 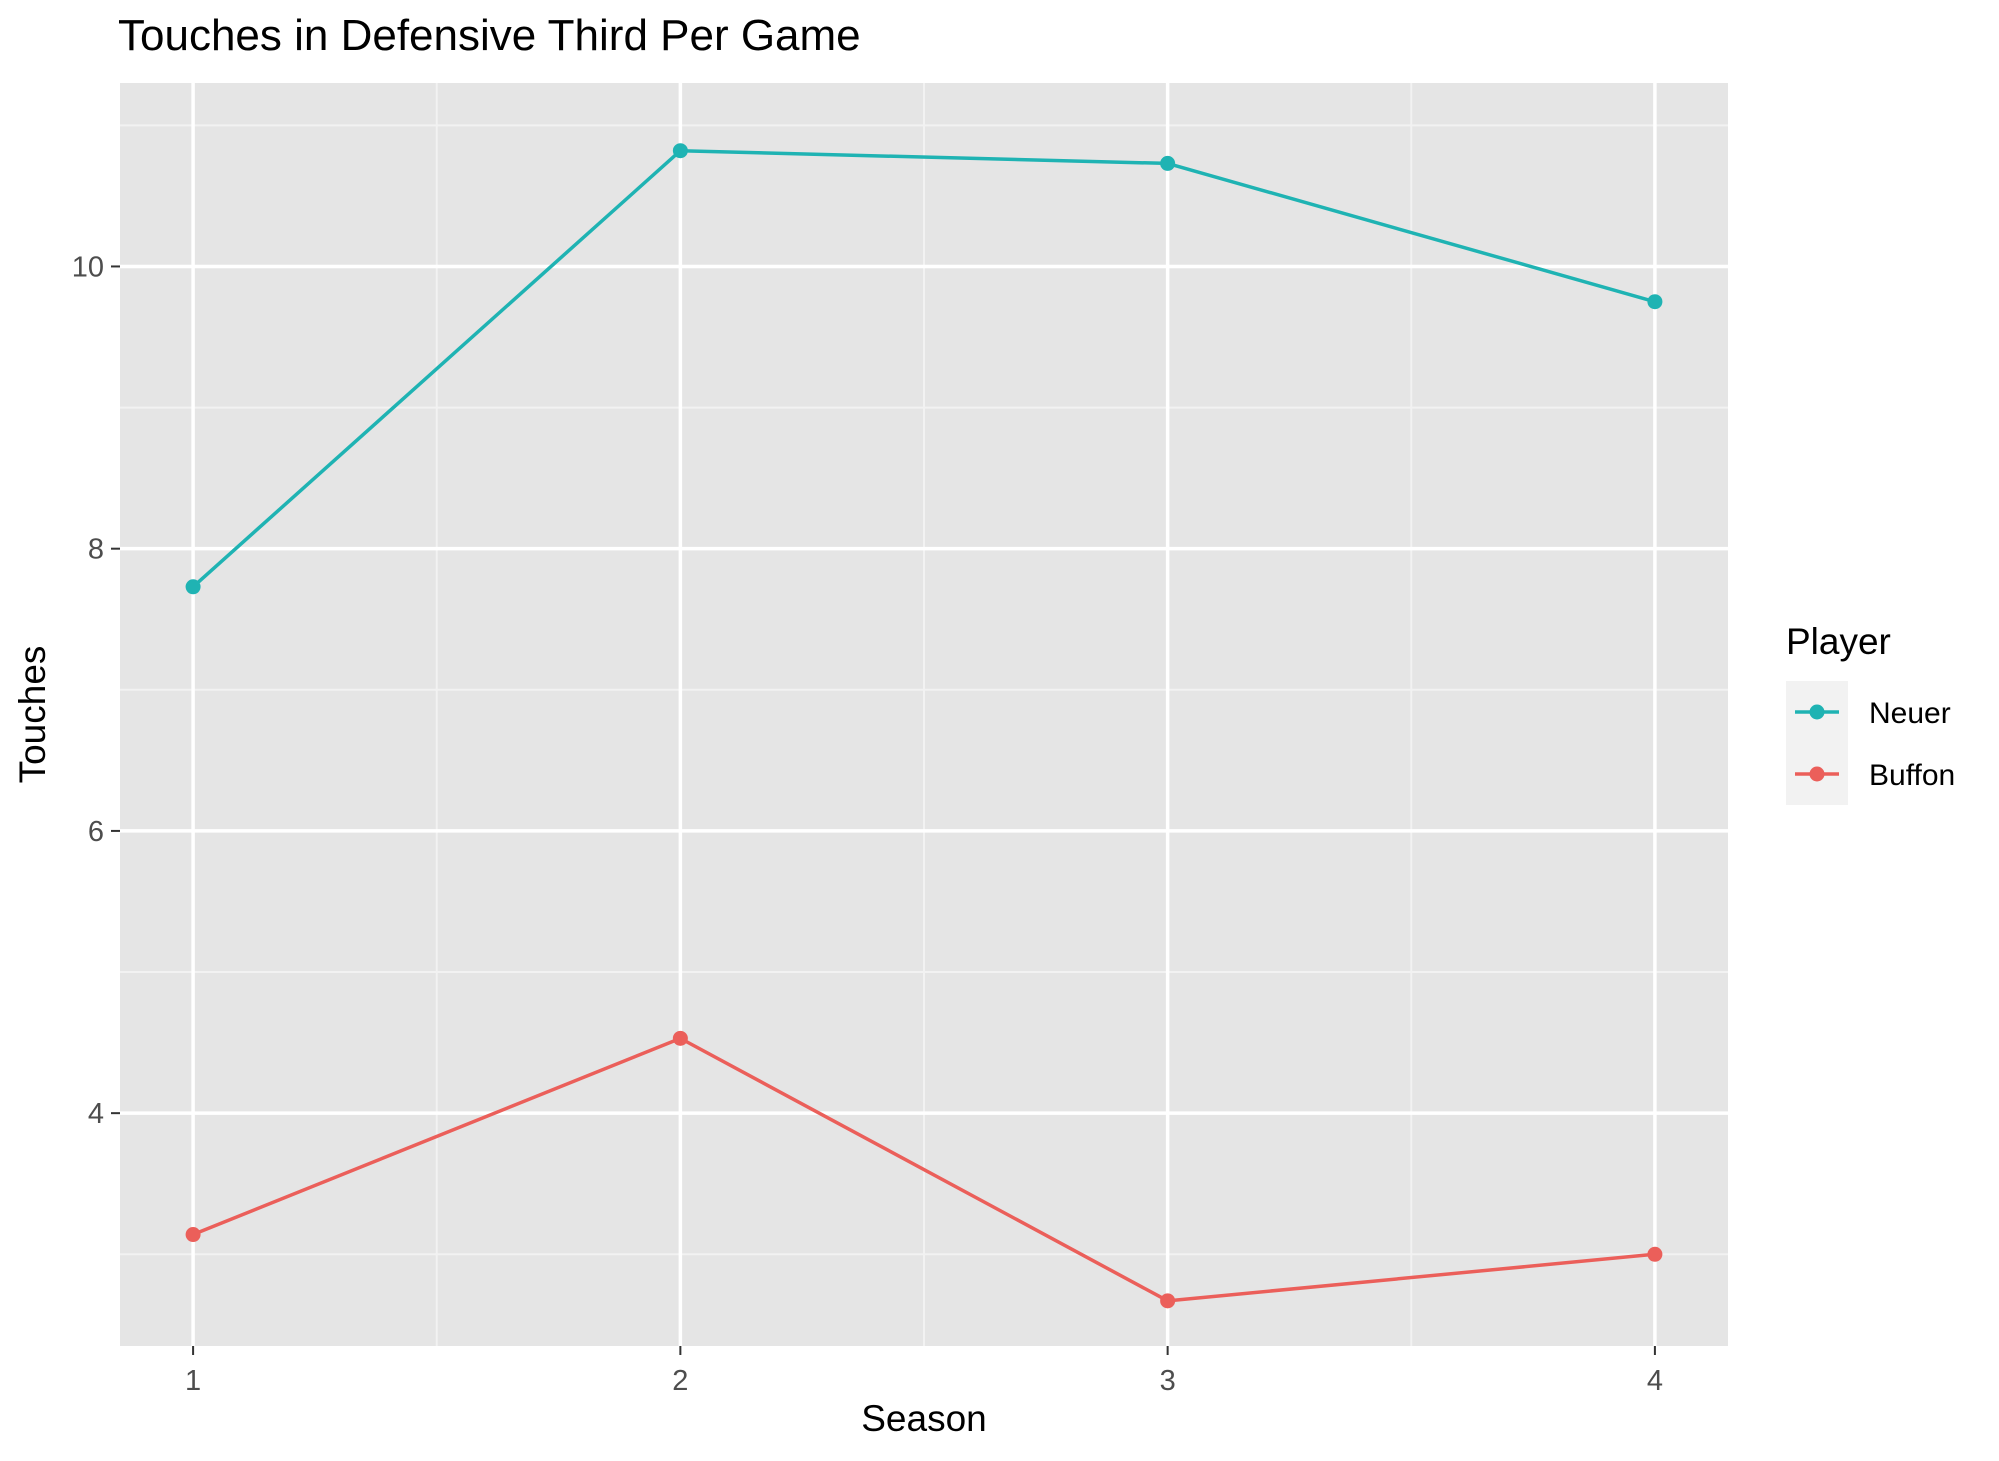 What do you see at coordinates (1655, 1381) in the screenshot?
I see `x-tick-label: 4` at bounding box center [1655, 1381].